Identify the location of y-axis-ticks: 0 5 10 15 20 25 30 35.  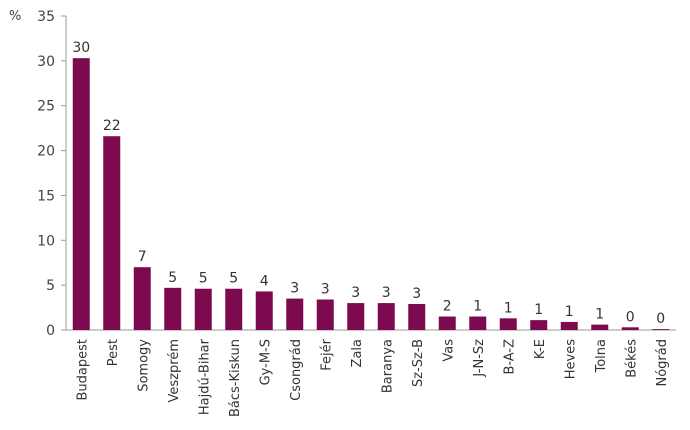
(51, 174).